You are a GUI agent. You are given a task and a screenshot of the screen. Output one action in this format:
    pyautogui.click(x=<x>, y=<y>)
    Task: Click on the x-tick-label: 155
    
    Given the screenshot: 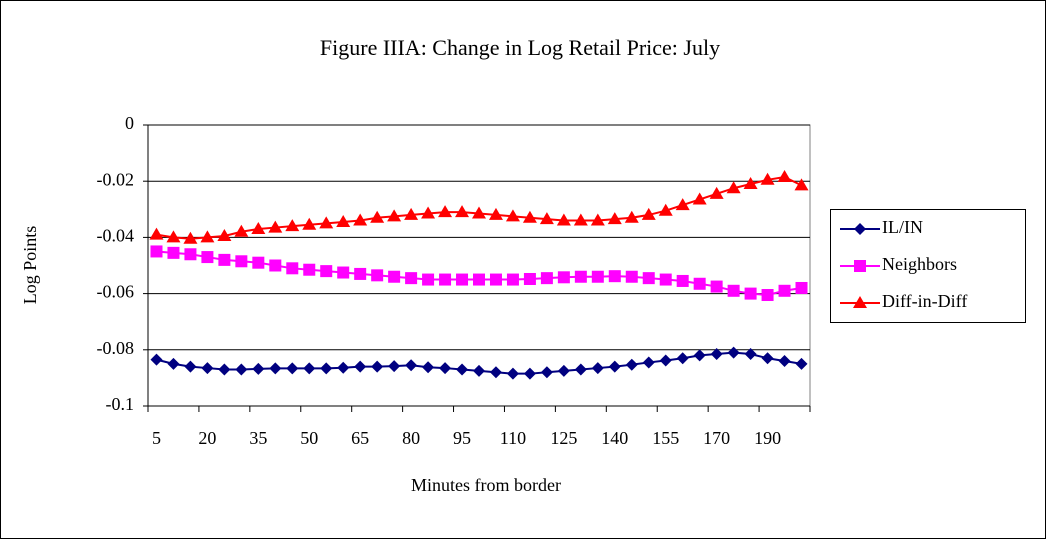 What is the action you would take?
    pyautogui.click(x=665, y=438)
    